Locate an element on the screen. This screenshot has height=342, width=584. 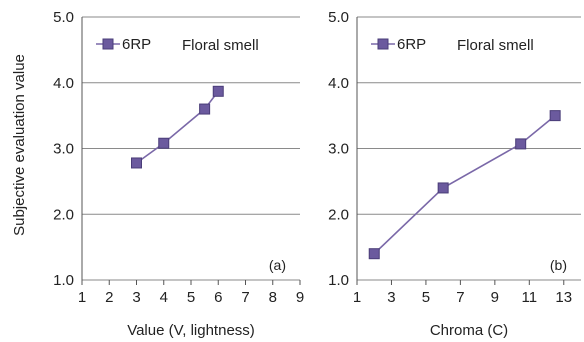
x-tick-label-a: 7 is located at coordinates (245, 297).